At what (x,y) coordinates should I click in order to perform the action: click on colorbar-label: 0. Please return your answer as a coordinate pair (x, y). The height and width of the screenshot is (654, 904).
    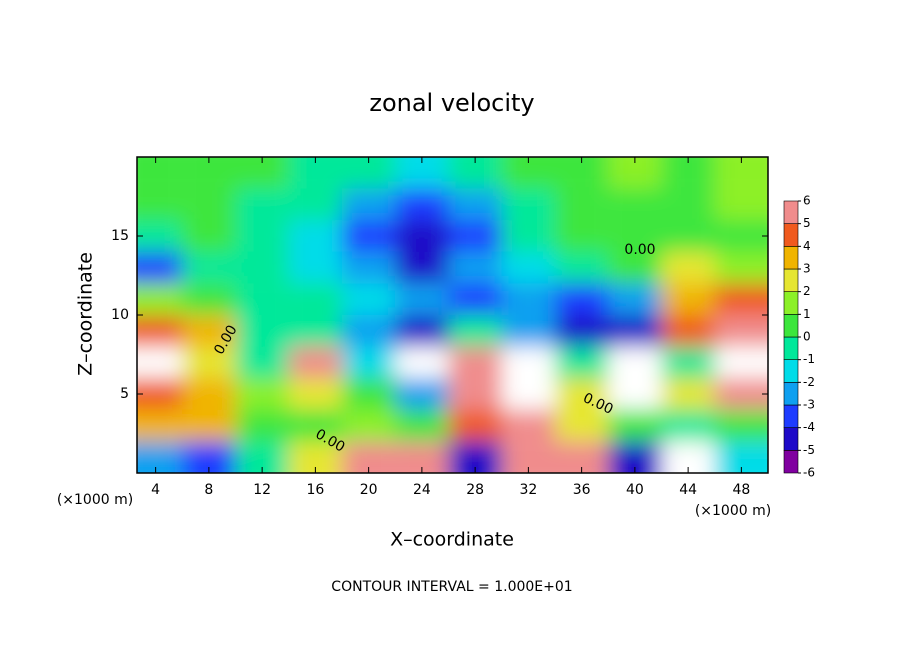
    Looking at the image, I should click on (807, 337).